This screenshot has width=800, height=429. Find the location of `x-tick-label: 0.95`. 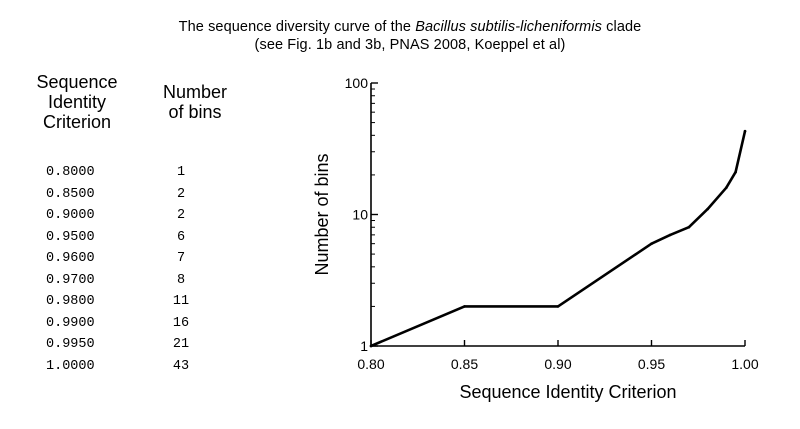

x-tick-label: 0.95 is located at coordinates (651, 364).